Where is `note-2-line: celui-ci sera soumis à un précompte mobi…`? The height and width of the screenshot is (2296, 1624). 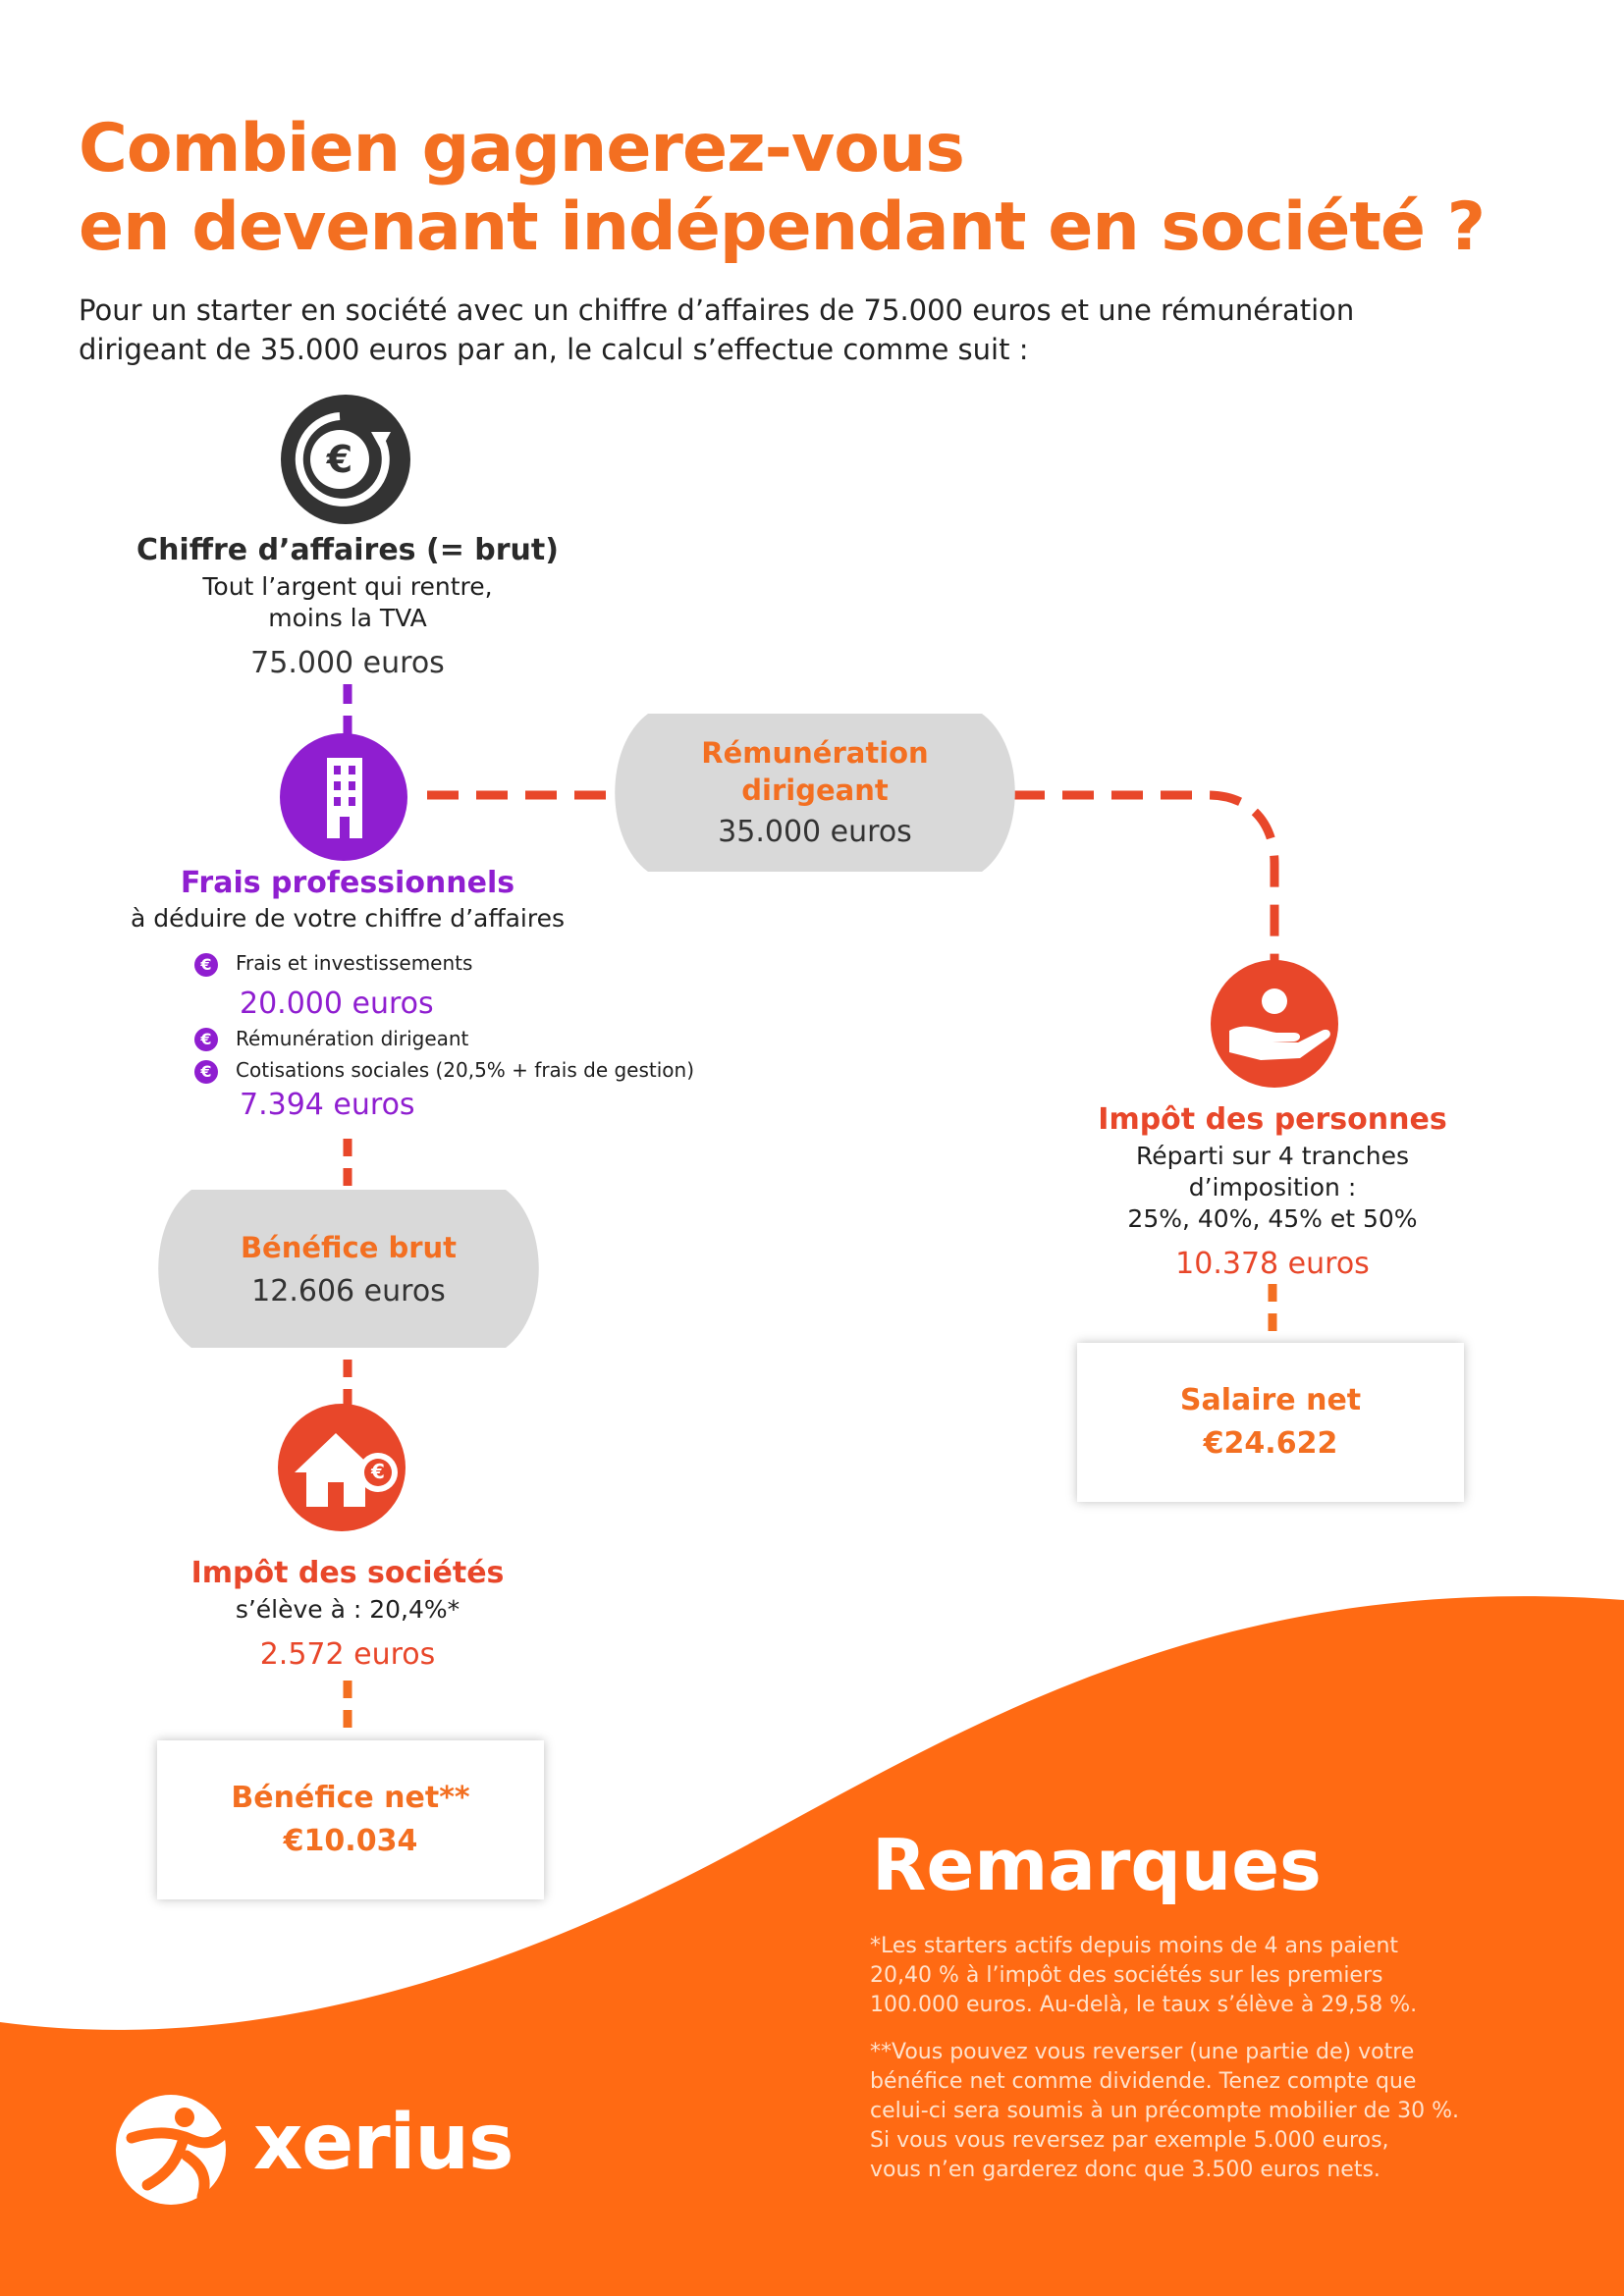 note-2-line: celui-ci sera soumis à un précompte mobi… is located at coordinates (1164, 2111).